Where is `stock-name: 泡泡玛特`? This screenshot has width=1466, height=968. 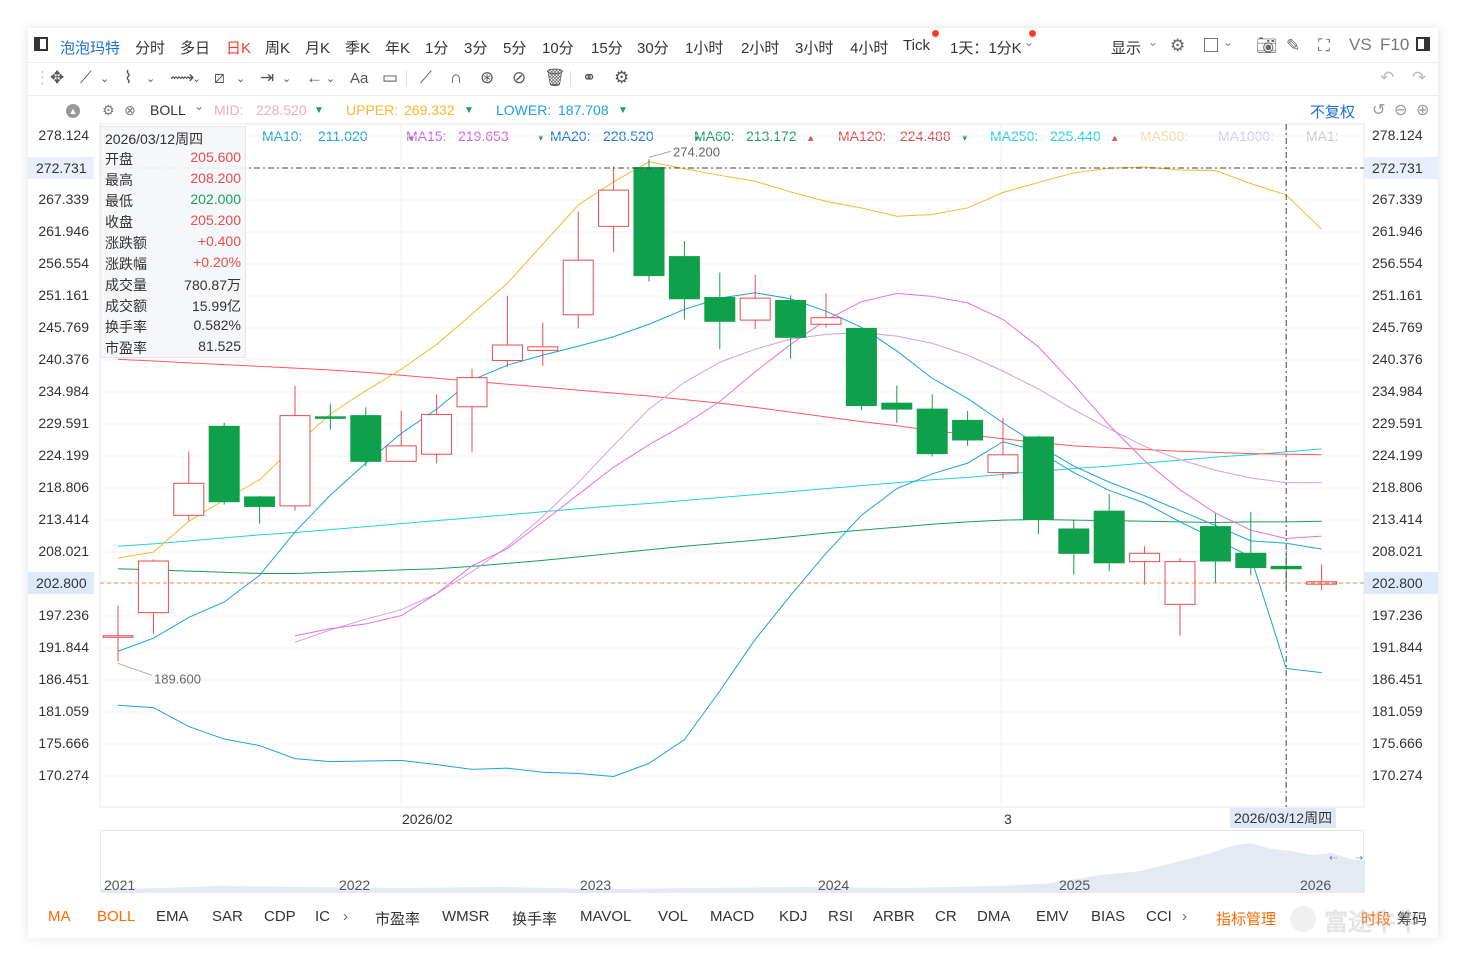 stock-name: 泡泡玛特 is located at coordinates (90, 48).